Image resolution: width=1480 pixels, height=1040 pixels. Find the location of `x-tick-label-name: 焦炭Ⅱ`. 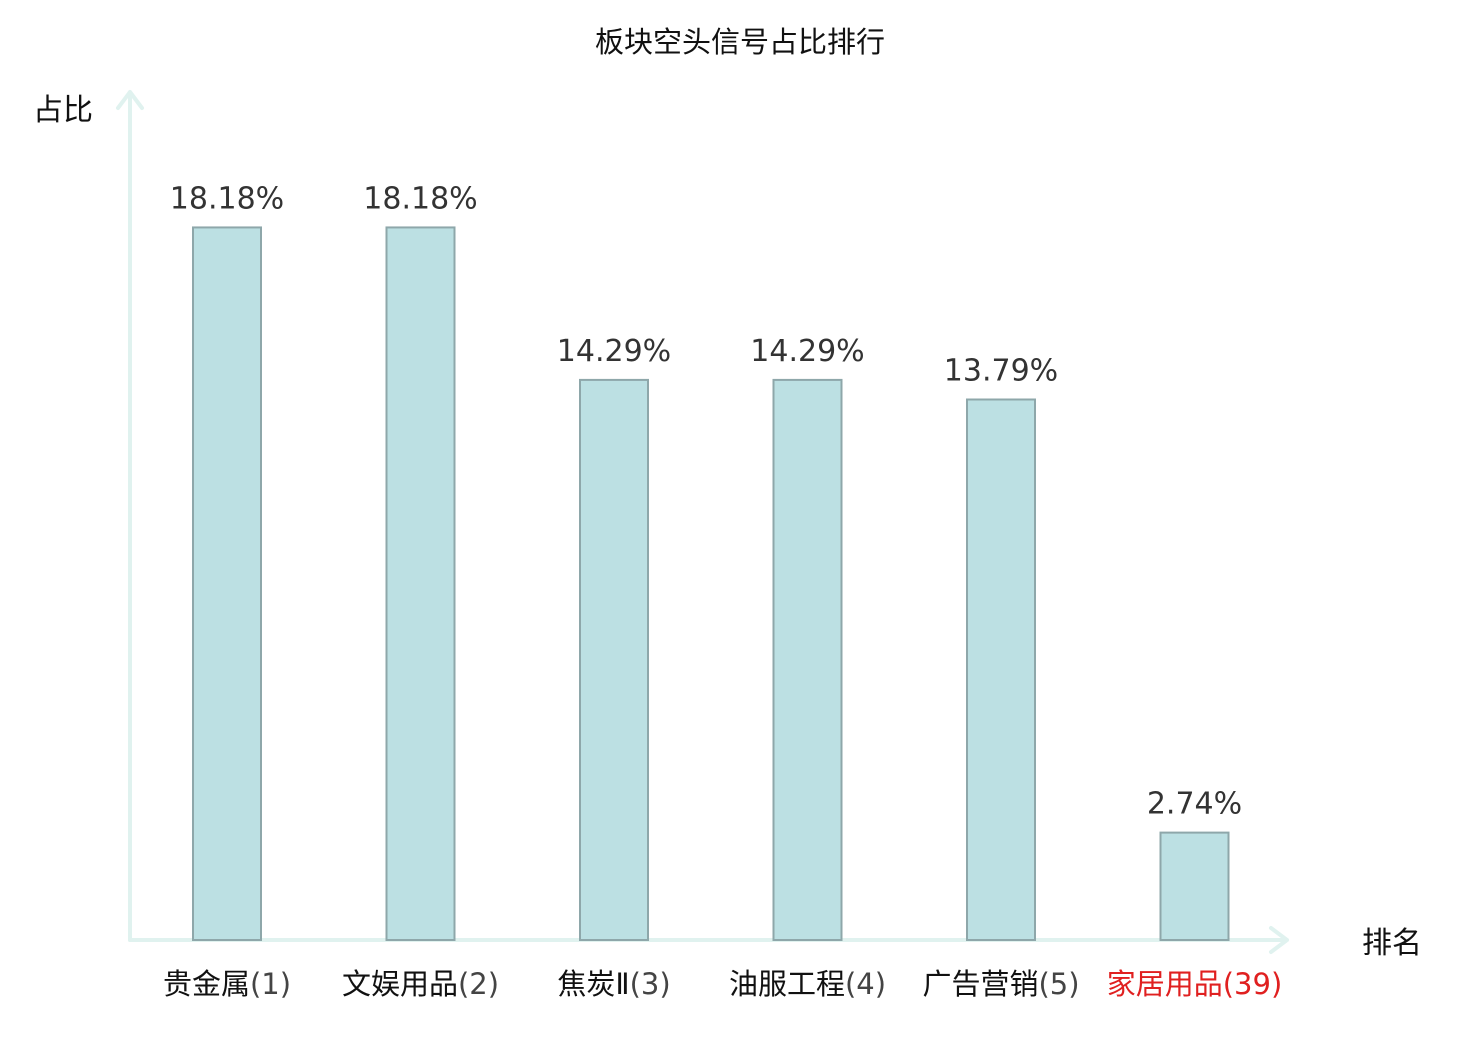

x-tick-label-name: 焦炭Ⅱ is located at coordinates (593, 984).